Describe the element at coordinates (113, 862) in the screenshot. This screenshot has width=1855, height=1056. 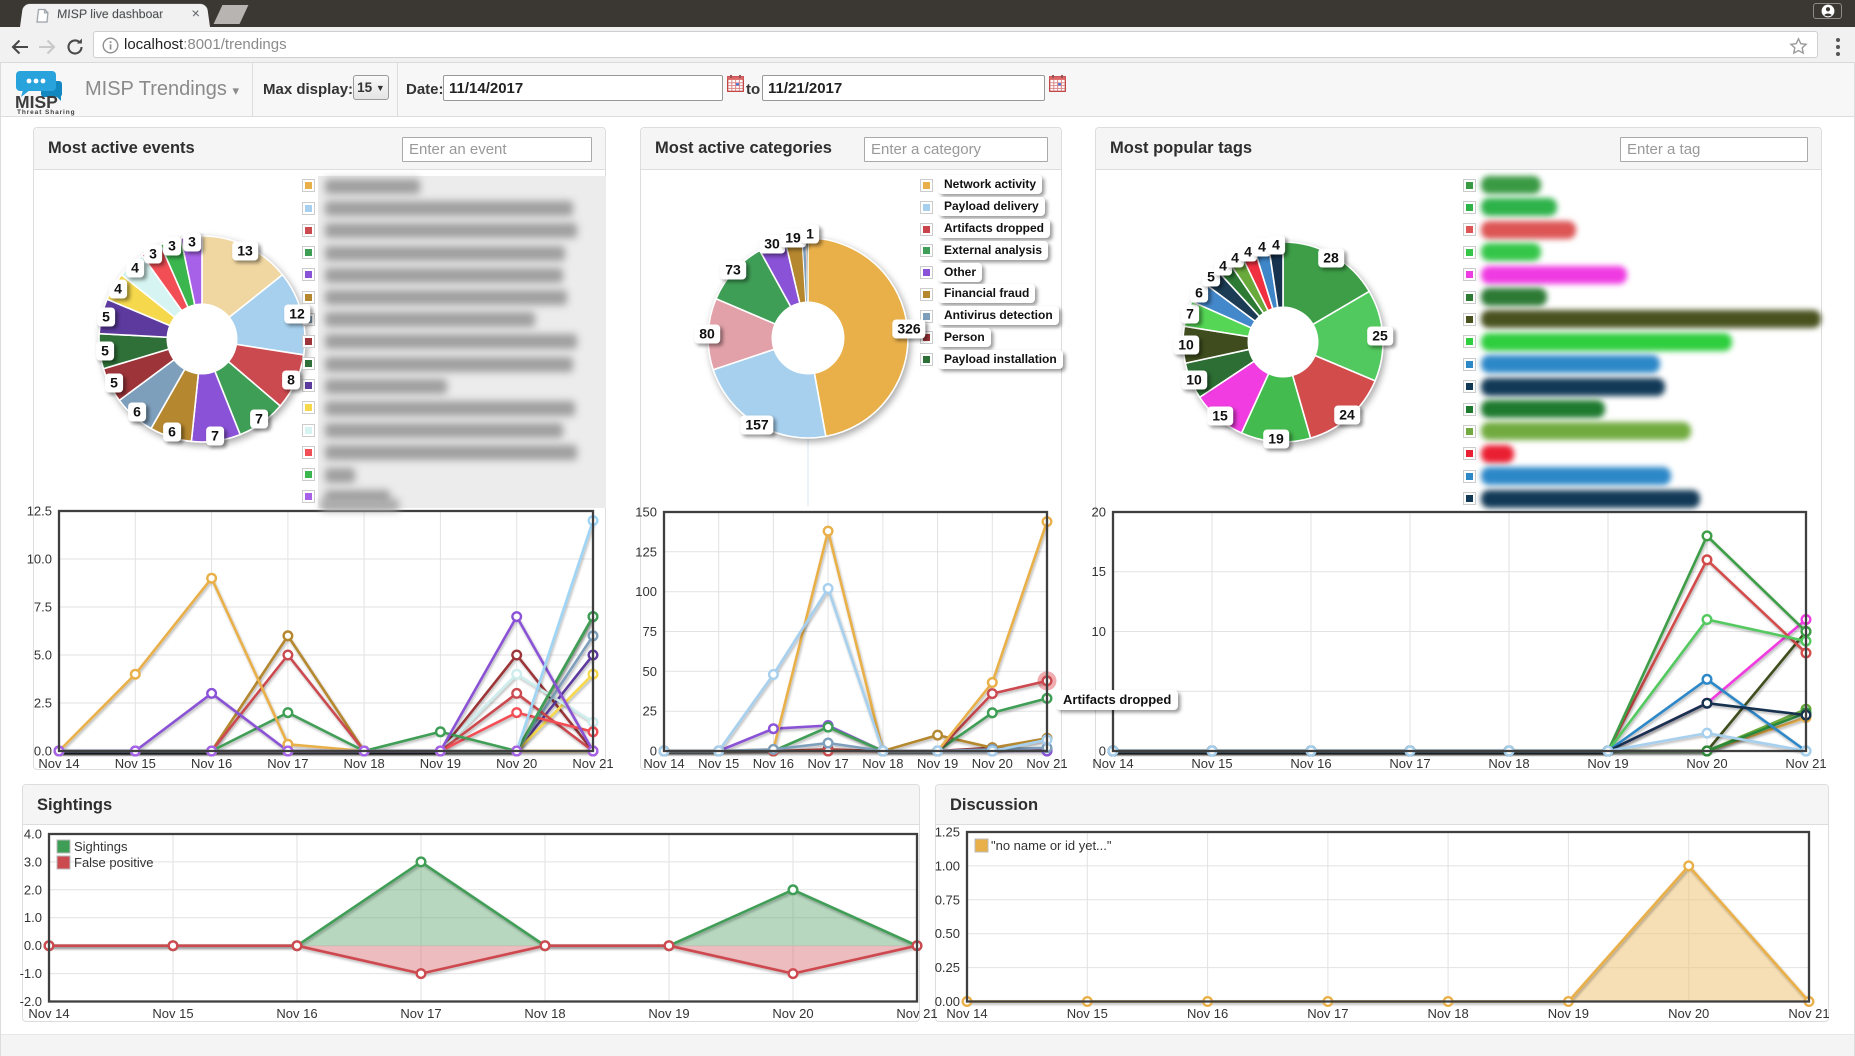
I see `svg-text: False positive` at that location.